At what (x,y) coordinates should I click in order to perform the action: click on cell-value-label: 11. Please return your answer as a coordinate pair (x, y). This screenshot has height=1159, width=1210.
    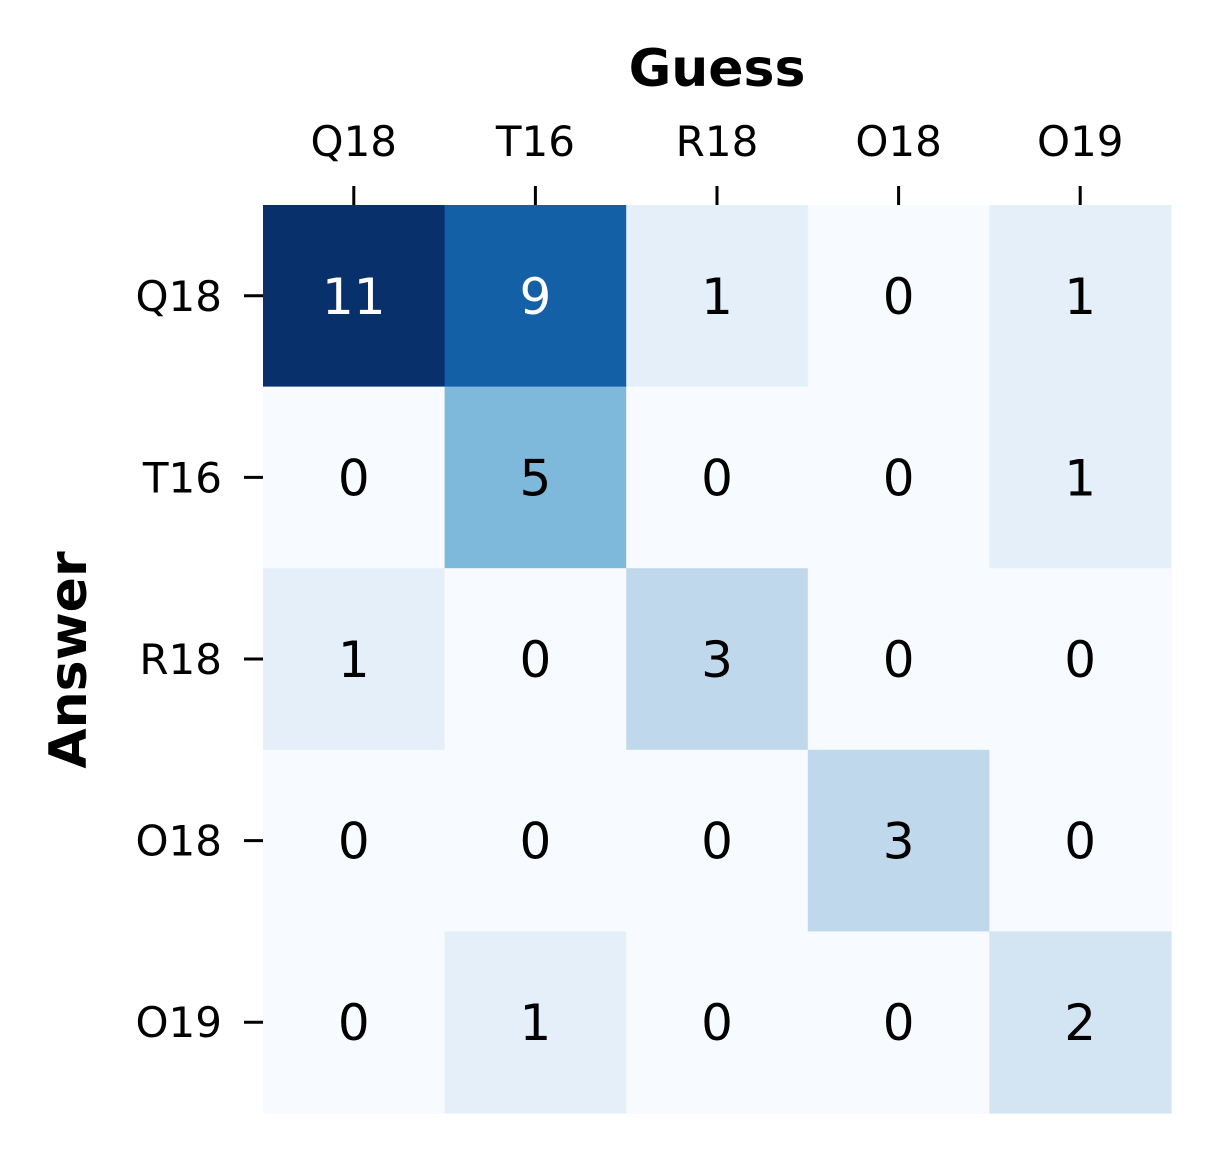
    Looking at the image, I should click on (354, 297).